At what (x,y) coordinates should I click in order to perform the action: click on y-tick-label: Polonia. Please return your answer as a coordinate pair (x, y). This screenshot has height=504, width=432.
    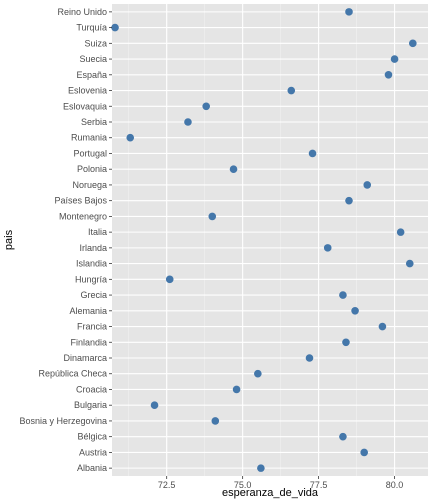
    Looking at the image, I should click on (92, 169).